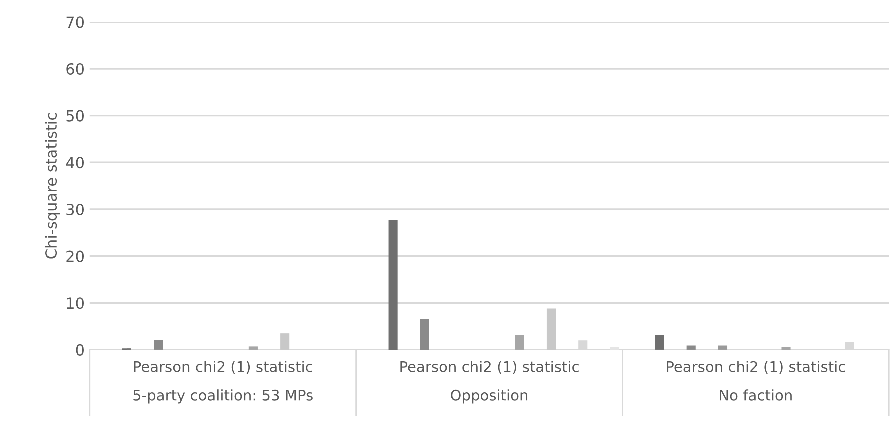 This screenshot has width=890, height=443. What do you see at coordinates (489, 382) in the screenshot?
I see `x-tick-label: Pearson chi2 (1) statistic Opposition` at bounding box center [489, 382].